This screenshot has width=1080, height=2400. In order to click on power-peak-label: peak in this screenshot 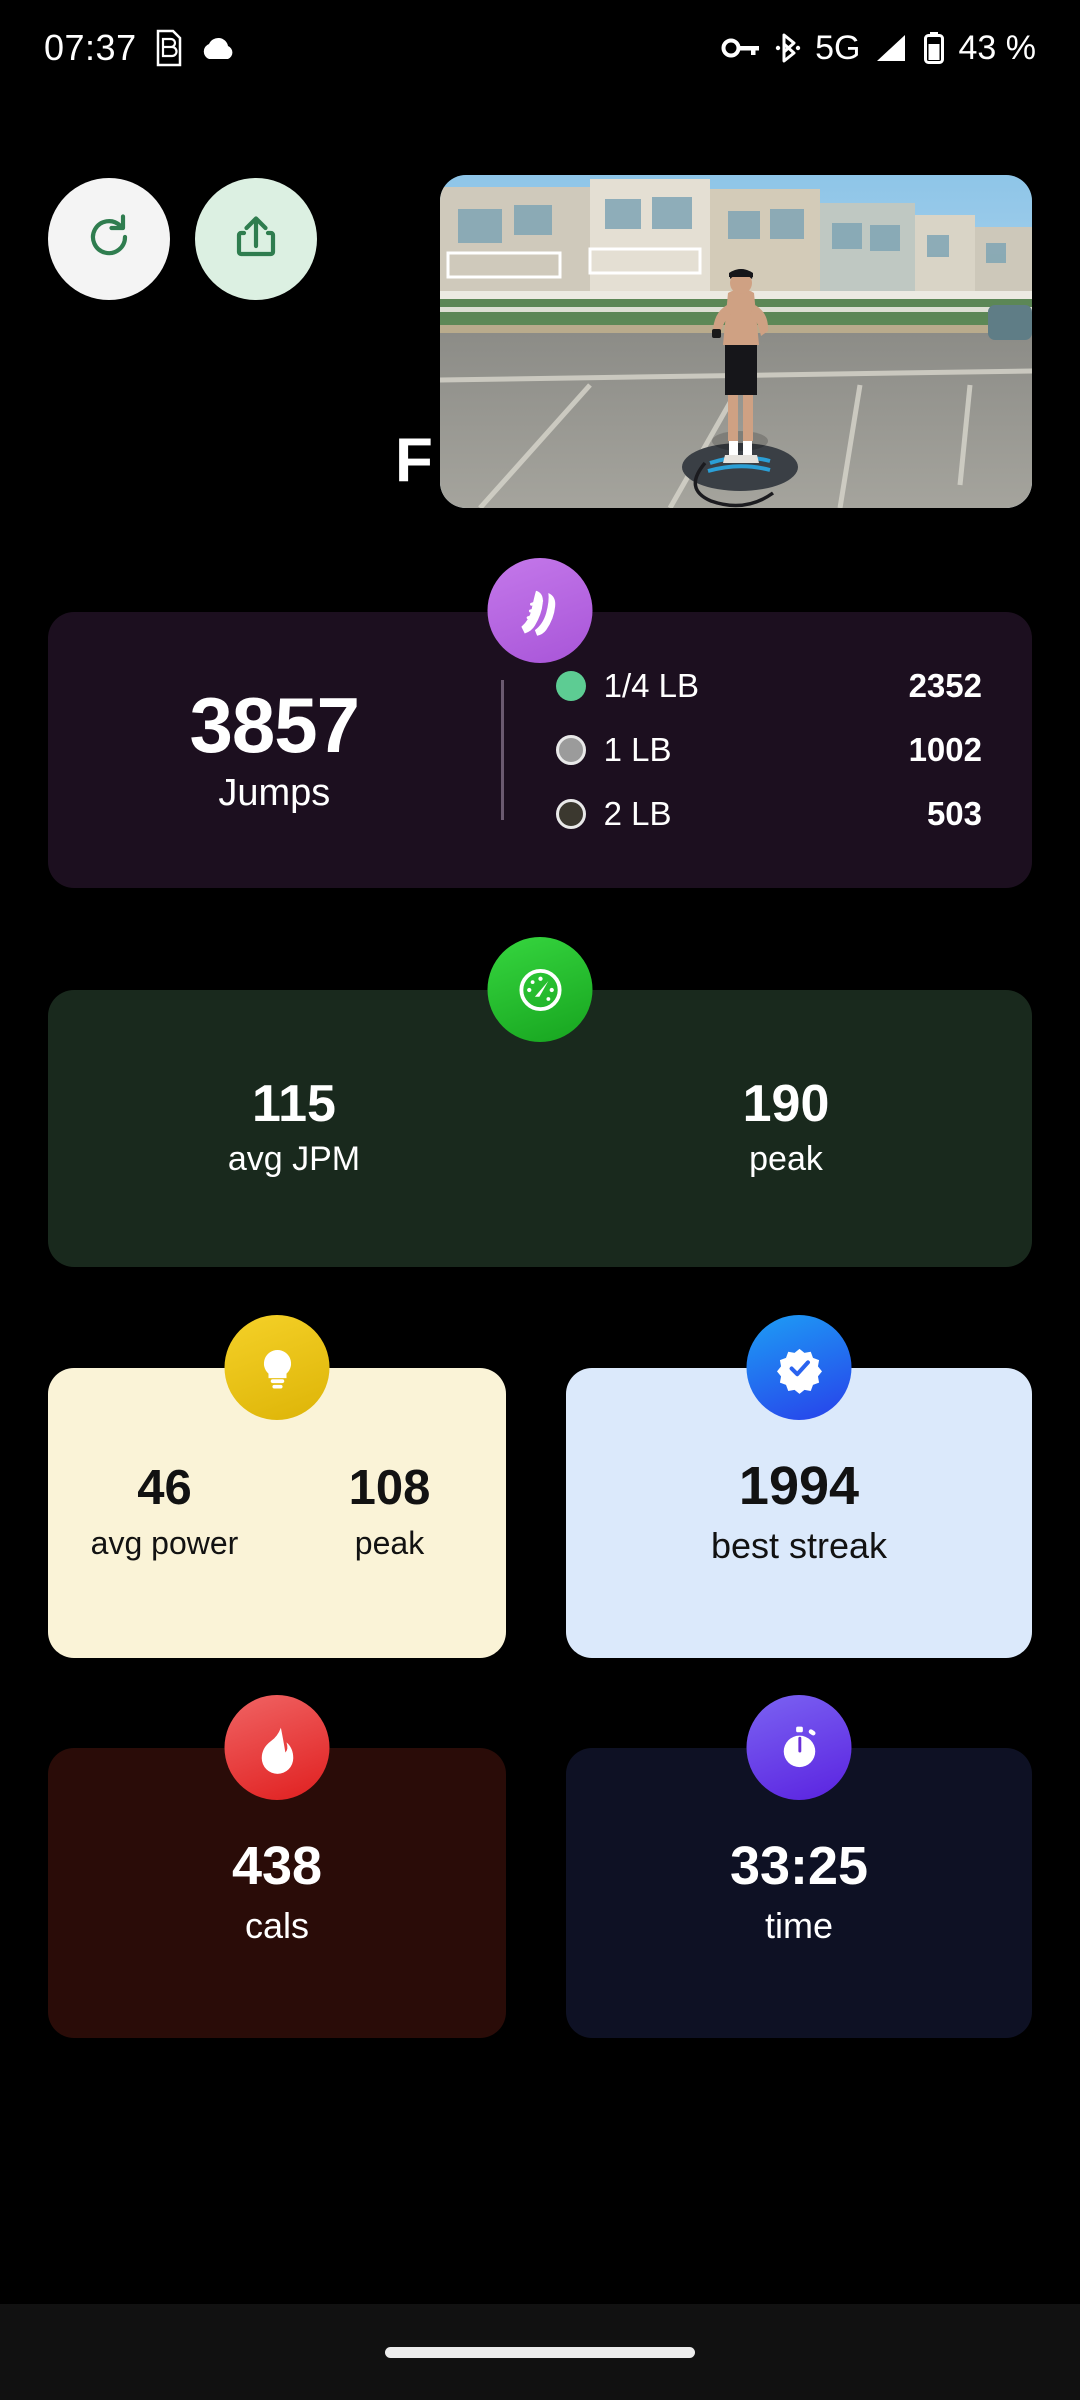, I will do `click(389, 1543)`.